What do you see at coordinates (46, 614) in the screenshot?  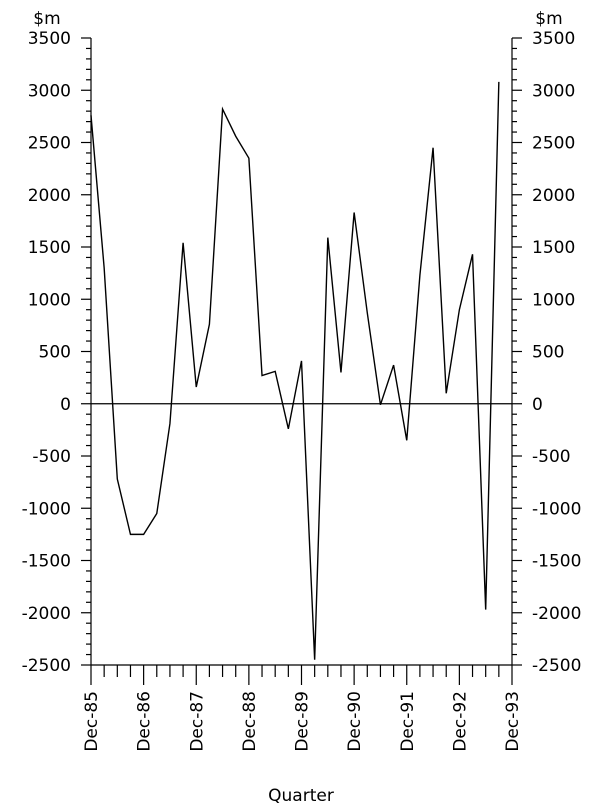 I see `y-tick-label-left: -2000` at bounding box center [46, 614].